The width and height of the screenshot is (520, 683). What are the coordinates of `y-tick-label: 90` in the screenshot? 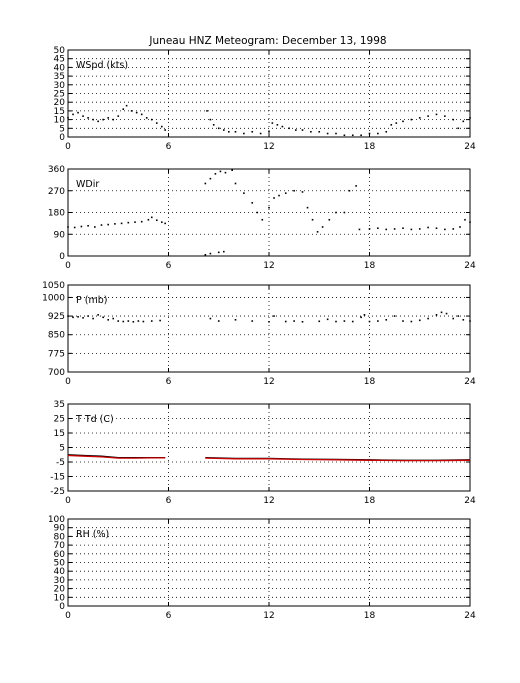 It's located at (60, 529).